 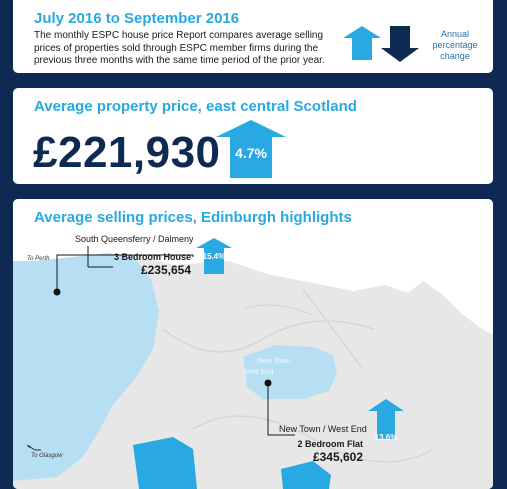 I want to click on average-price-change: 4.7%, so click(x=251, y=153).